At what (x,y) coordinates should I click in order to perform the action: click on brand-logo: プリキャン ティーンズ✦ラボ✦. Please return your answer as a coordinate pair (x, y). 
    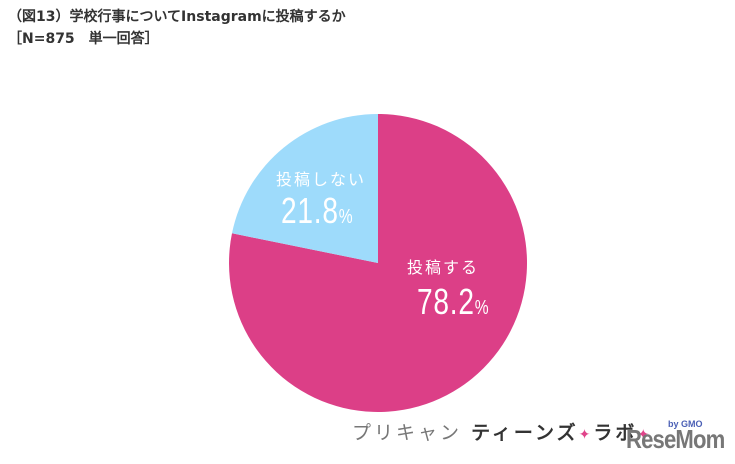
    Looking at the image, I should click on (502, 433).